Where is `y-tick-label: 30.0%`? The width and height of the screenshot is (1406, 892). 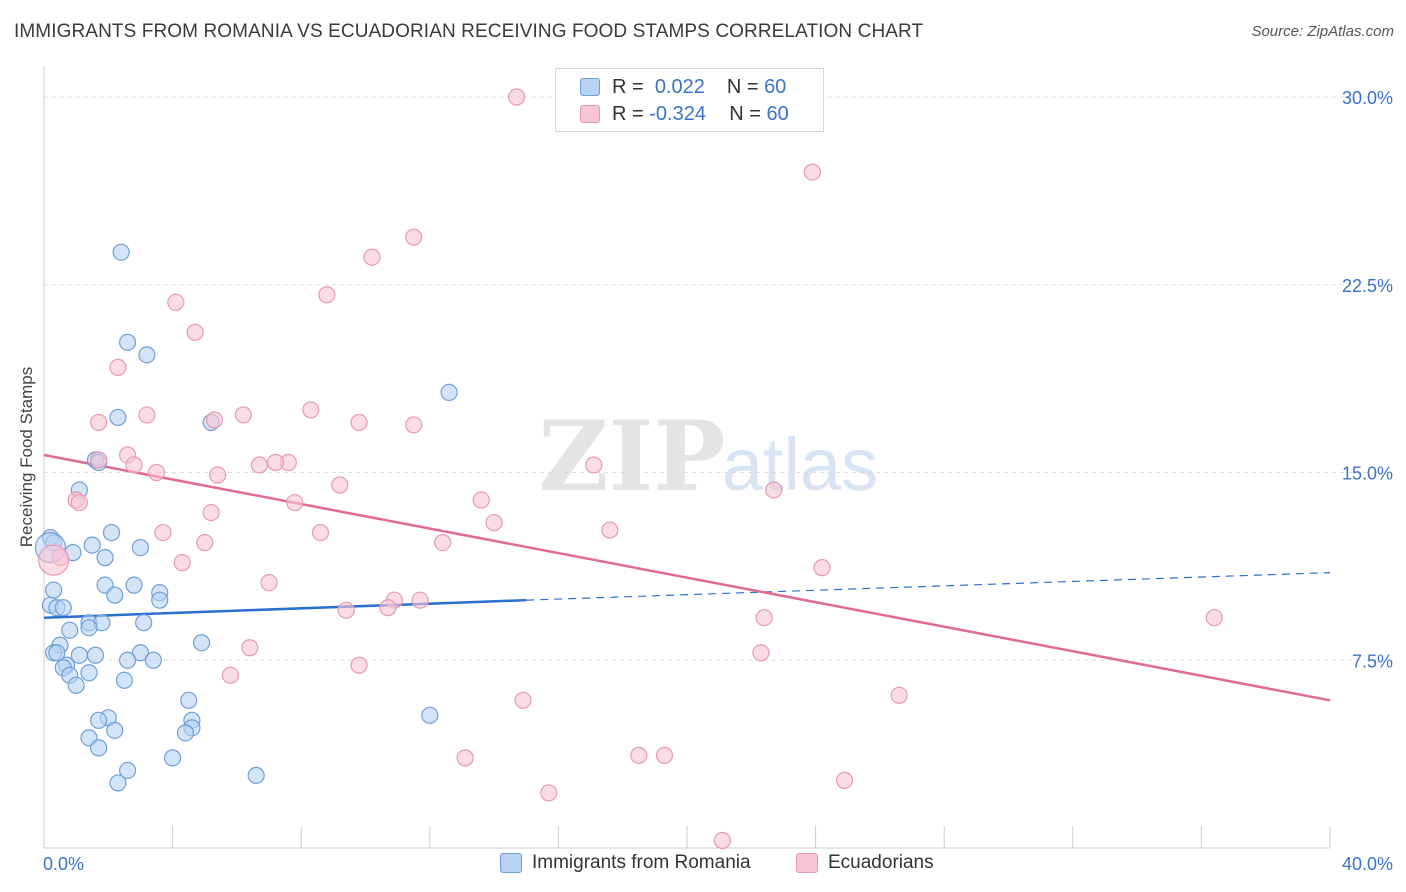 y-tick-label: 30.0% is located at coordinates (1367, 98).